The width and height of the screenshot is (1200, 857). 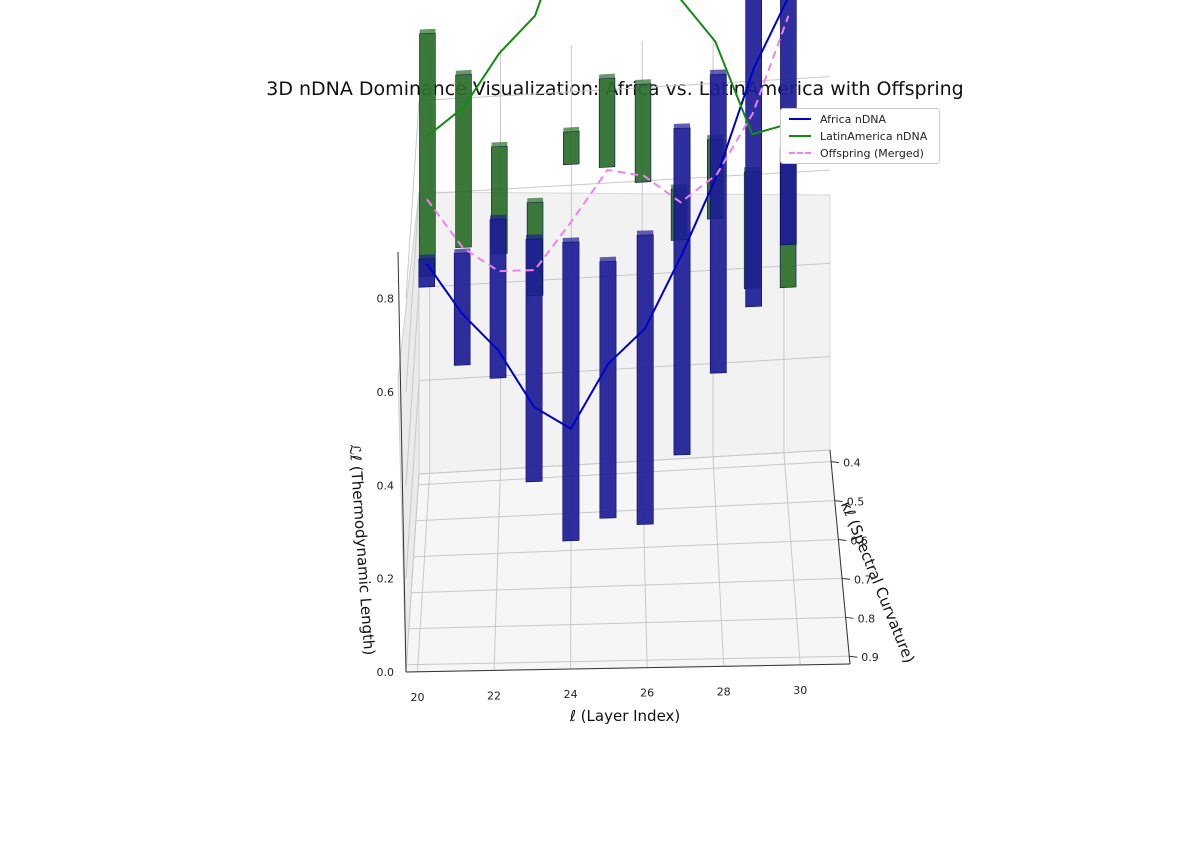 I want to click on legend-label-latin: LatinAmerica nDNA, so click(x=874, y=136).